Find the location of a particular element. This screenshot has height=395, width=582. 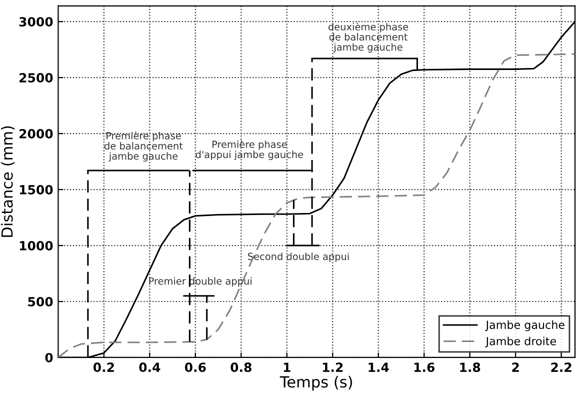

y-tick-label: 500 is located at coordinates (40, 301).